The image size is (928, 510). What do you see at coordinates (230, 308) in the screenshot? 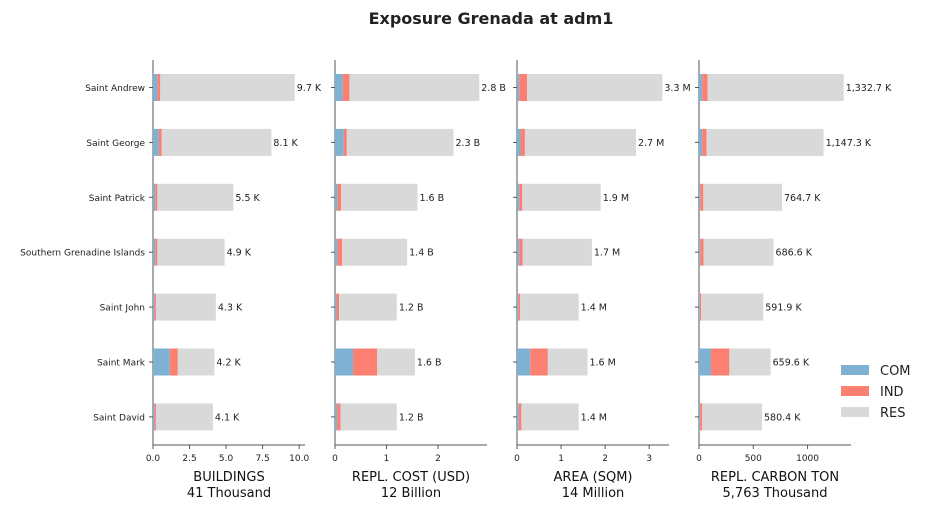
I see `data-label: 4.3 K` at bounding box center [230, 308].